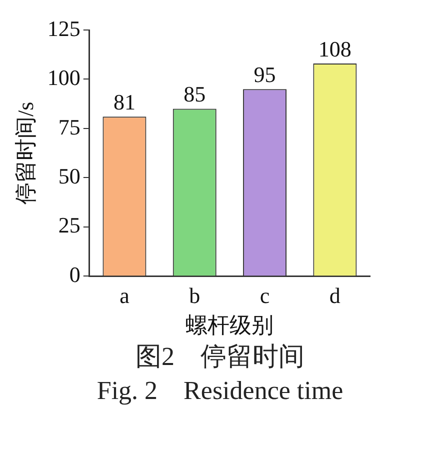  I want to click on x-axis-title: 螺杆级别, so click(230, 325).